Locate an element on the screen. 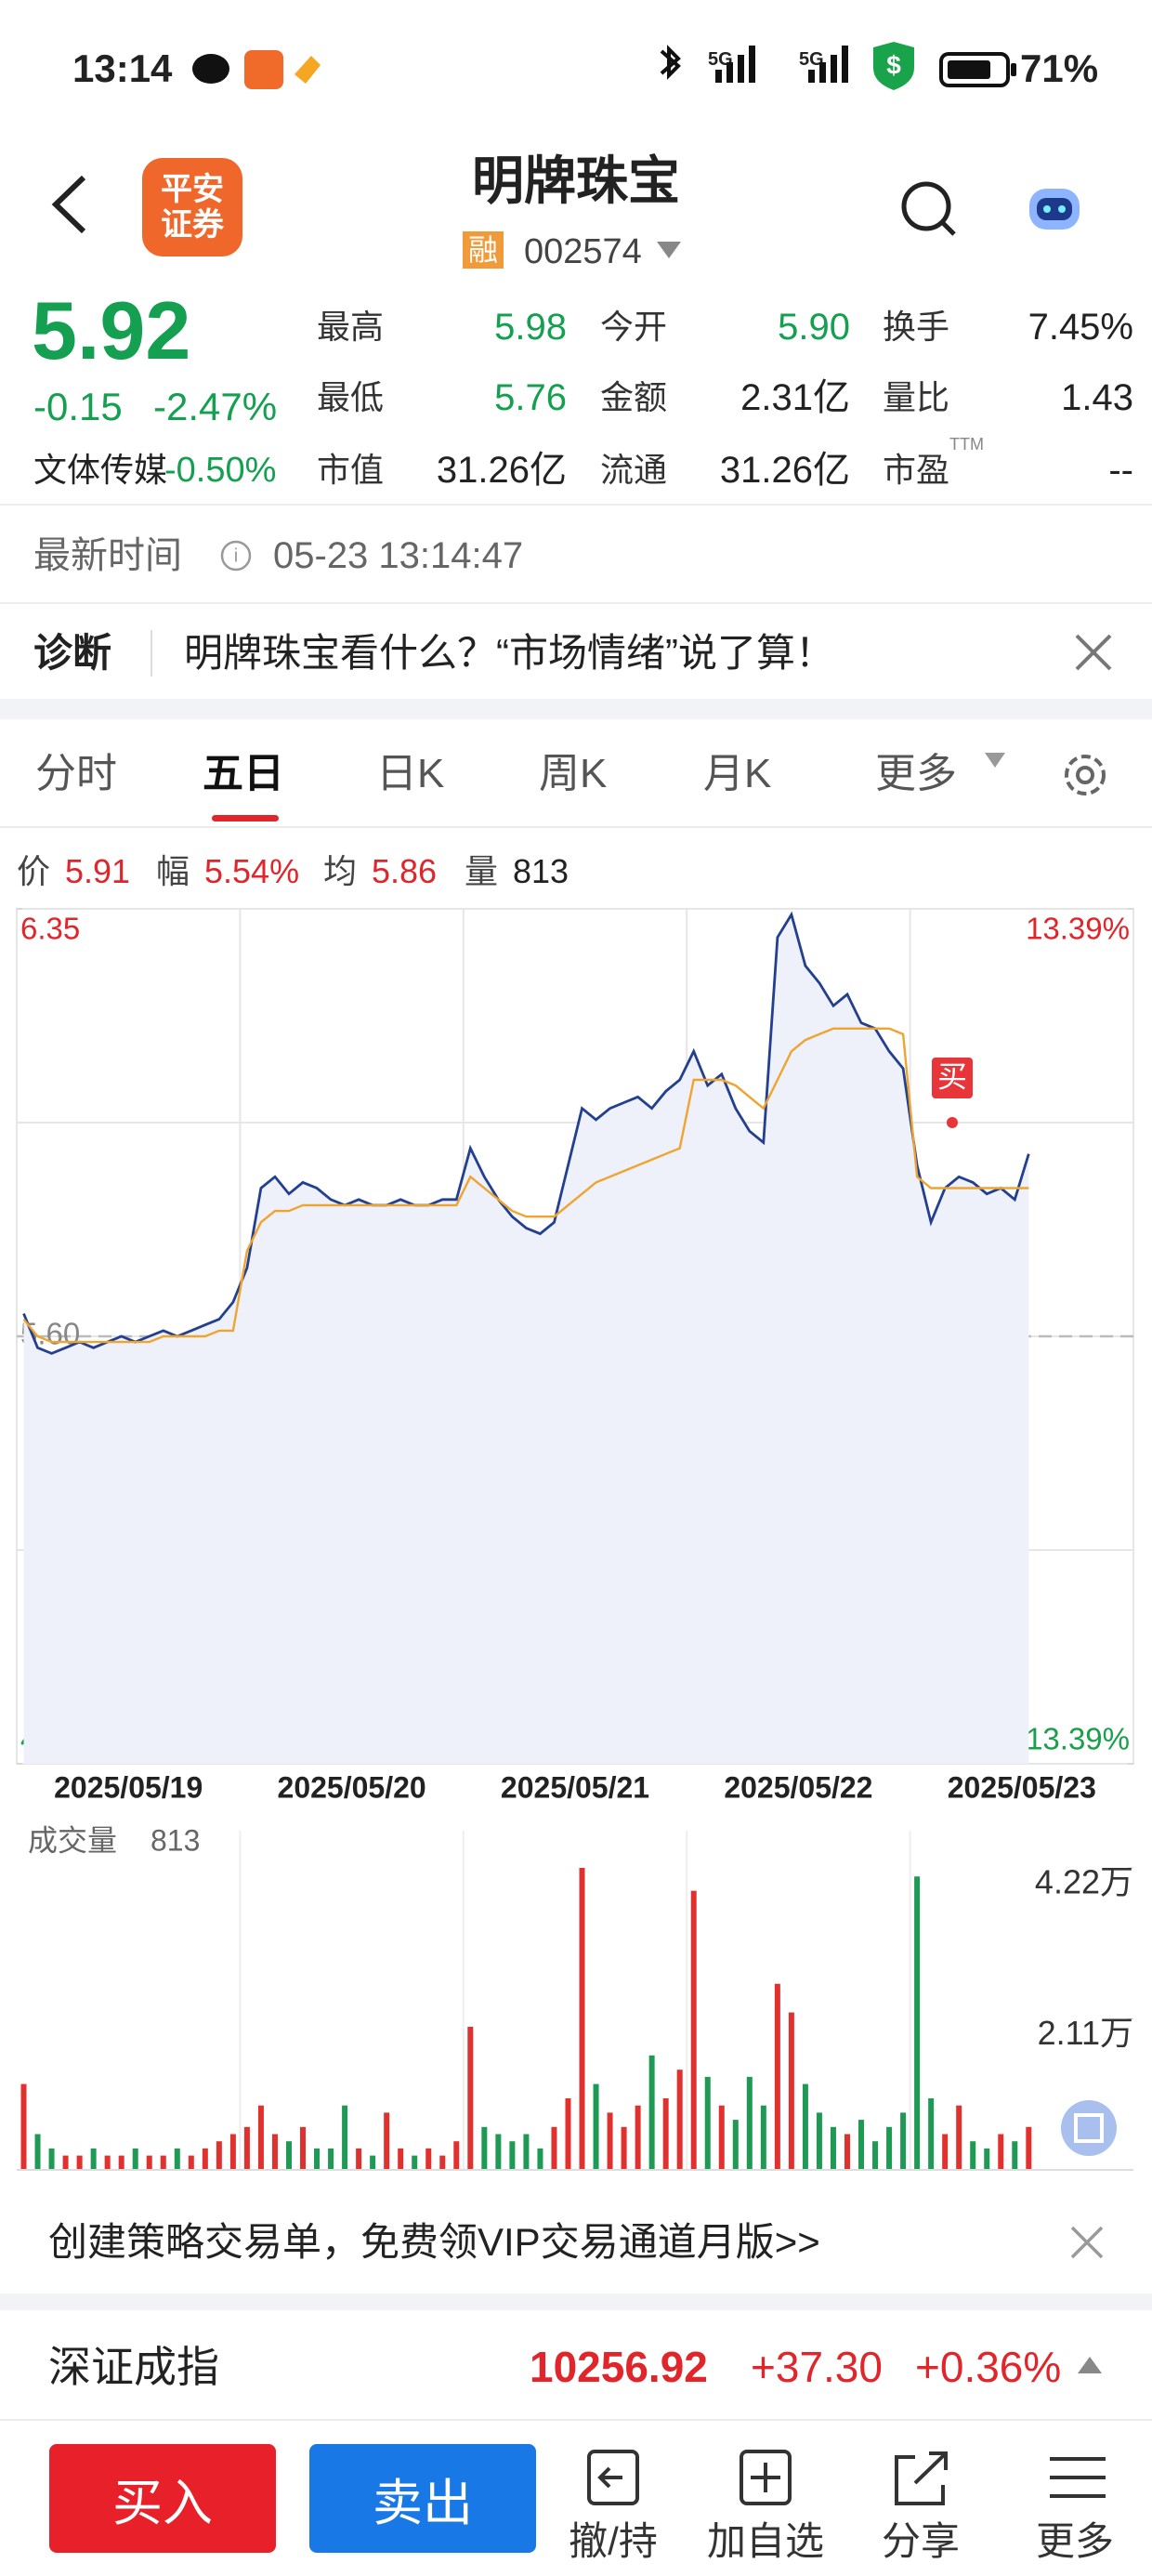 The height and width of the screenshot is (2576, 1152). back-button is located at coordinates (69, 204).